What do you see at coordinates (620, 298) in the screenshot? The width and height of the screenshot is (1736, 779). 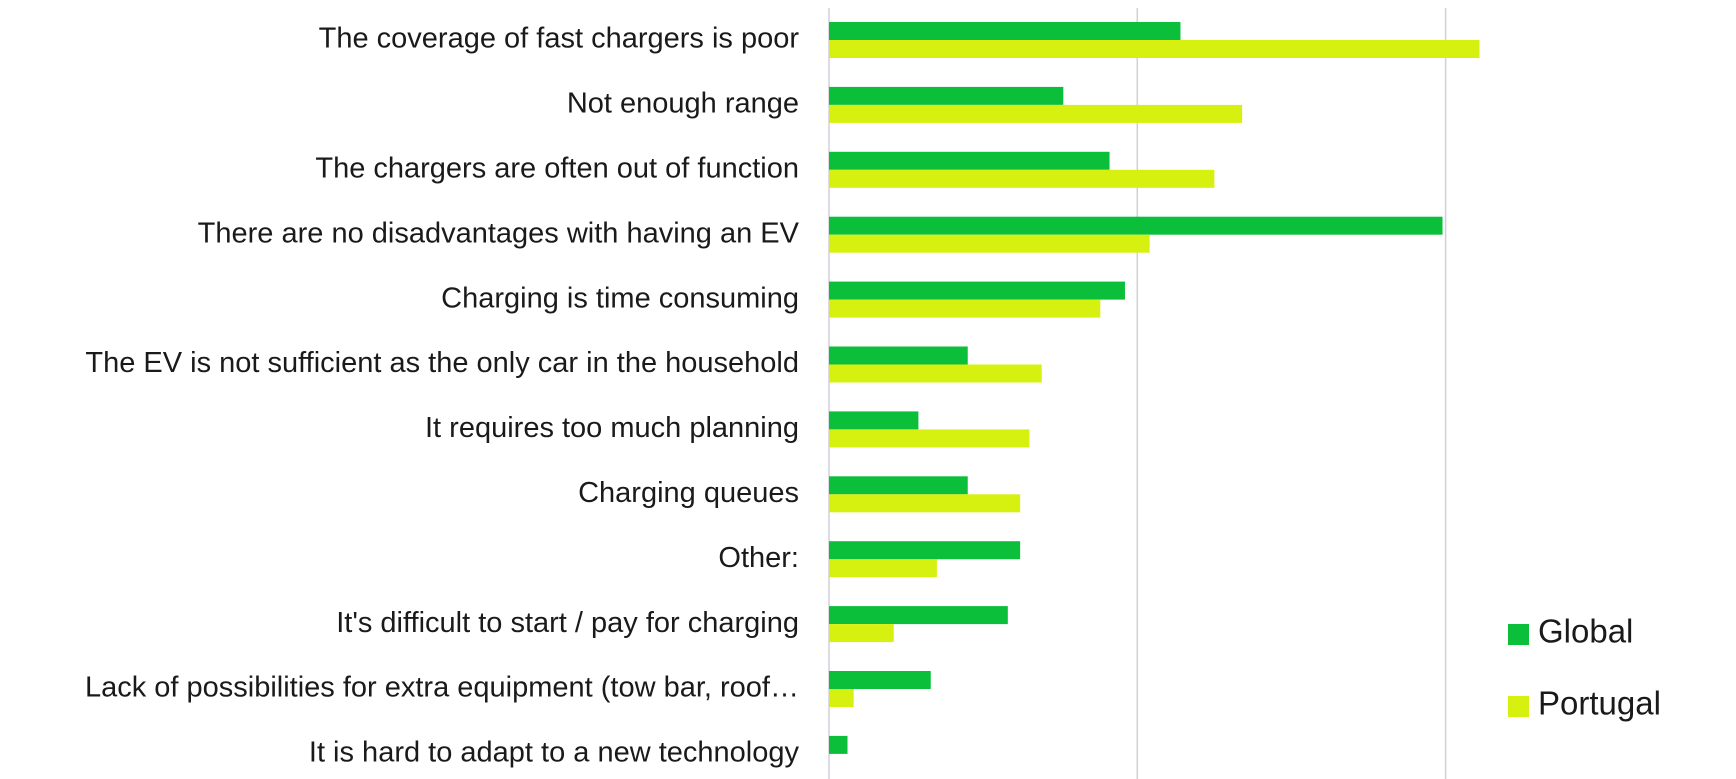 I see `category-label: Charging is time consuming` at bounding box center [620, 298].